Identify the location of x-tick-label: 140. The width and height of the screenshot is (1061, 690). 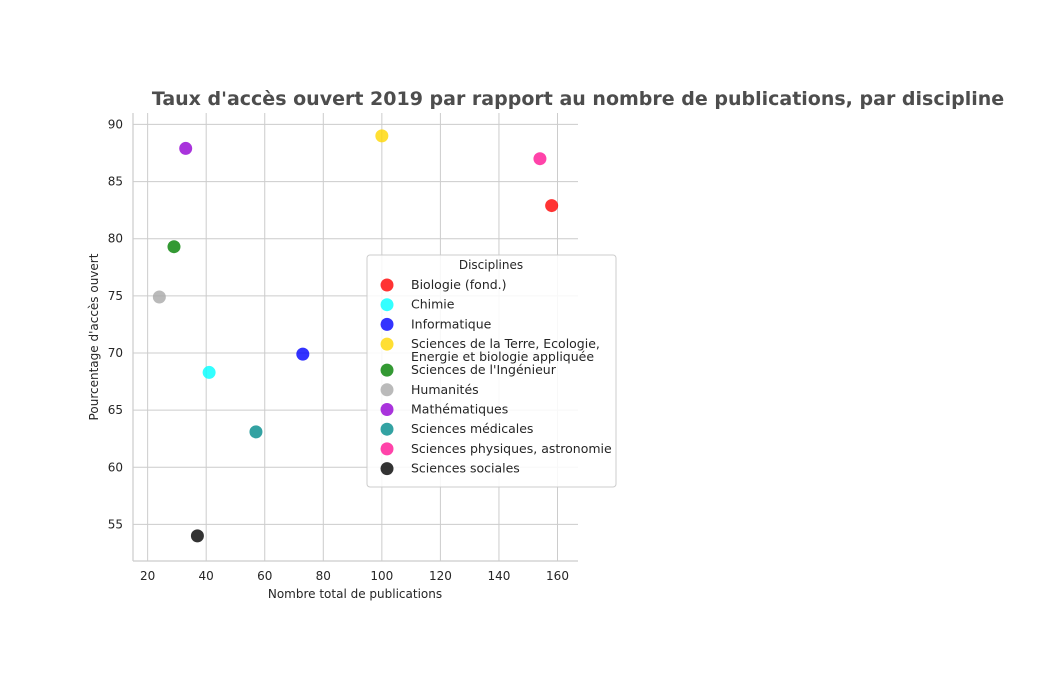
(499, 576).